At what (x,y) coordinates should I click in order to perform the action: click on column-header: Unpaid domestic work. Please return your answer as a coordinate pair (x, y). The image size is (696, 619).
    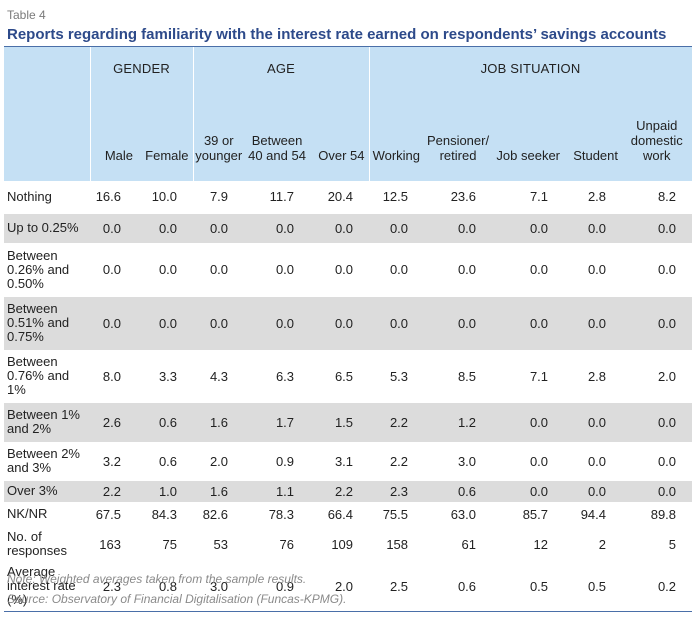
    Looking at the image, I should click on (657, 135).